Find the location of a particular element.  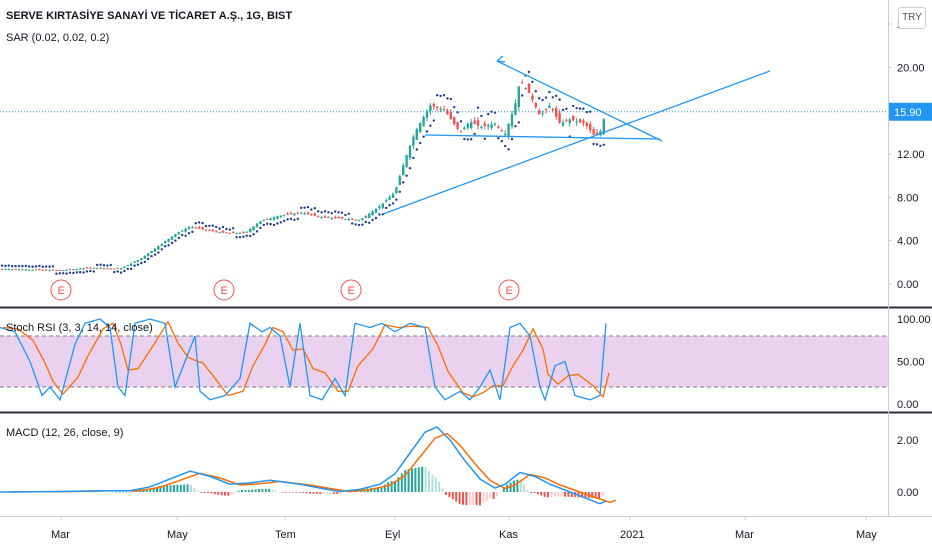

macd-tick-label: 0.00 is located at coordinates (907, 493).